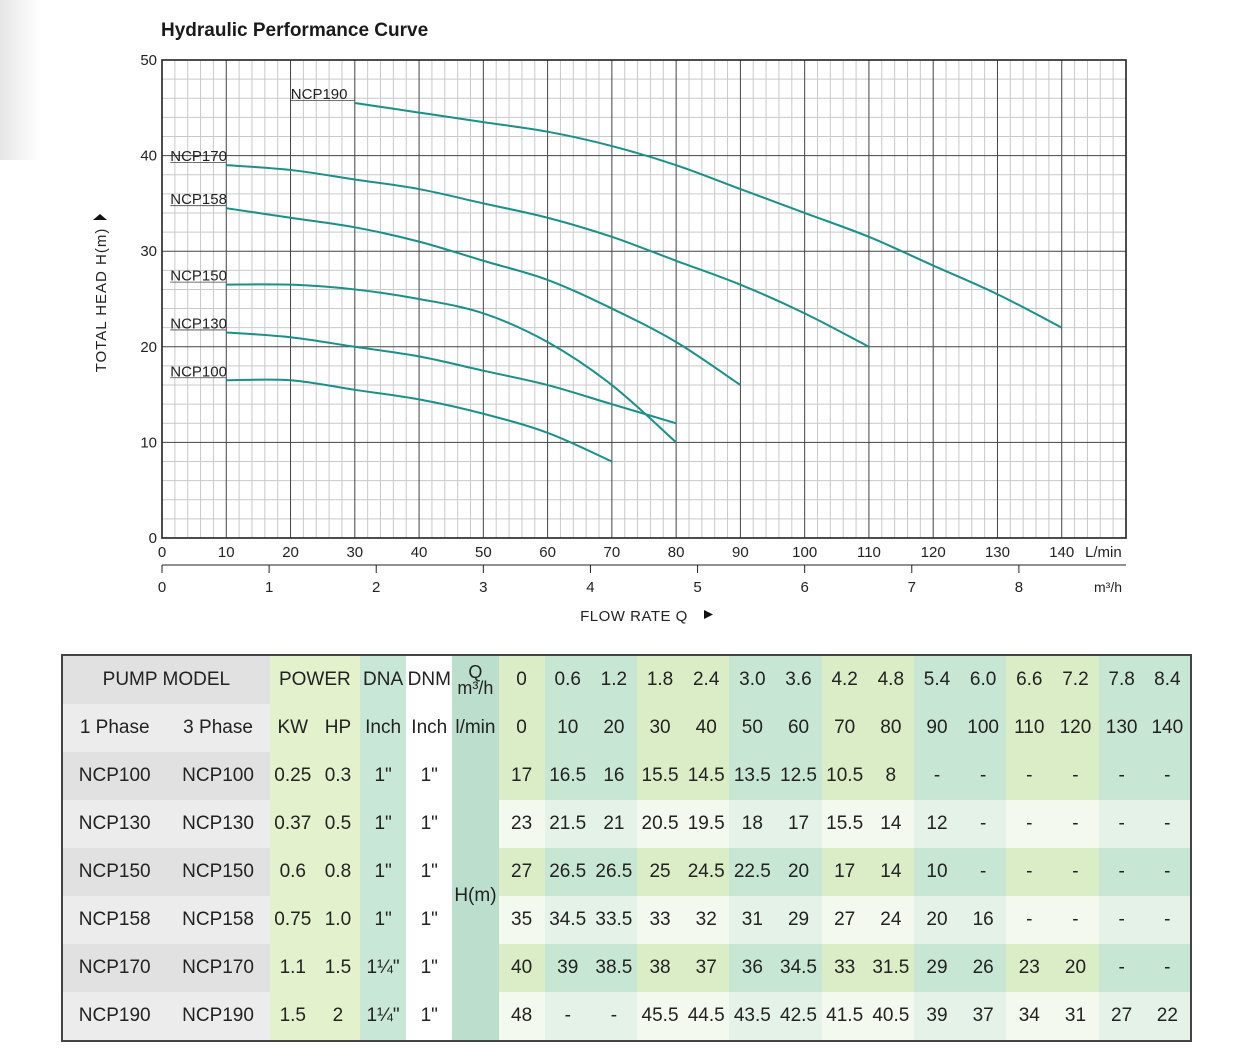 The width and height of the screenshot is (1233, 1060). Describe the element at coordinates (198, 276) in the screenshot. I see `curve-label-ncp150: NCP150` at that location.